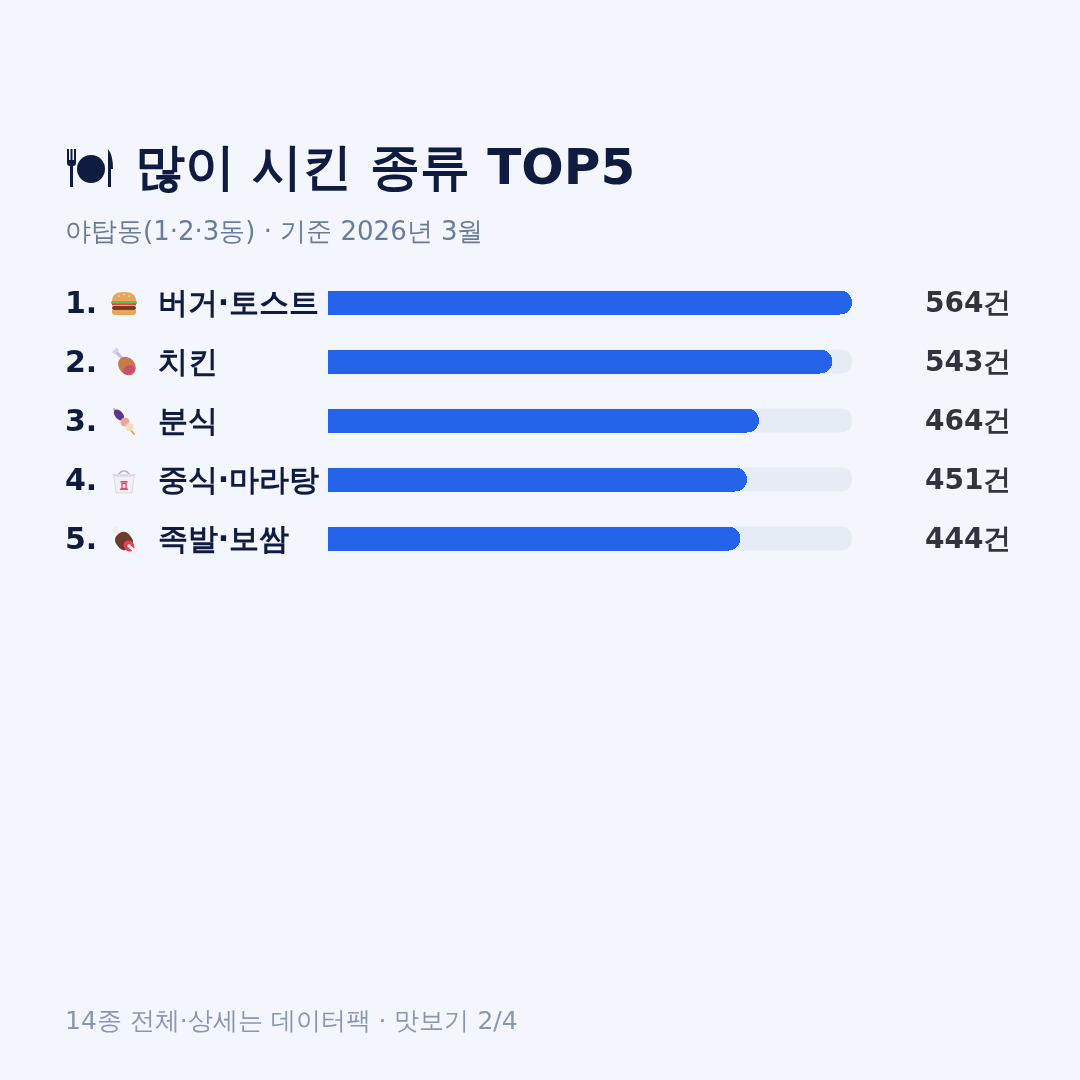 The image size is (1080, 1080). I want to click on chart-subtitle: 야탑동(1·2·3동) · 기준 2026년 3월, so click(274, 231).